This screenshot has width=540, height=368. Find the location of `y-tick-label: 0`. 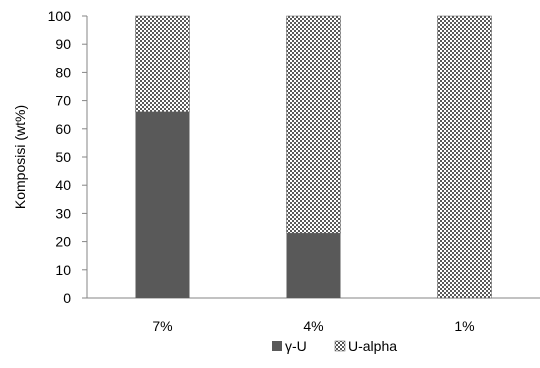

y-tick-label: 0 is located at coordinates (67, 298).